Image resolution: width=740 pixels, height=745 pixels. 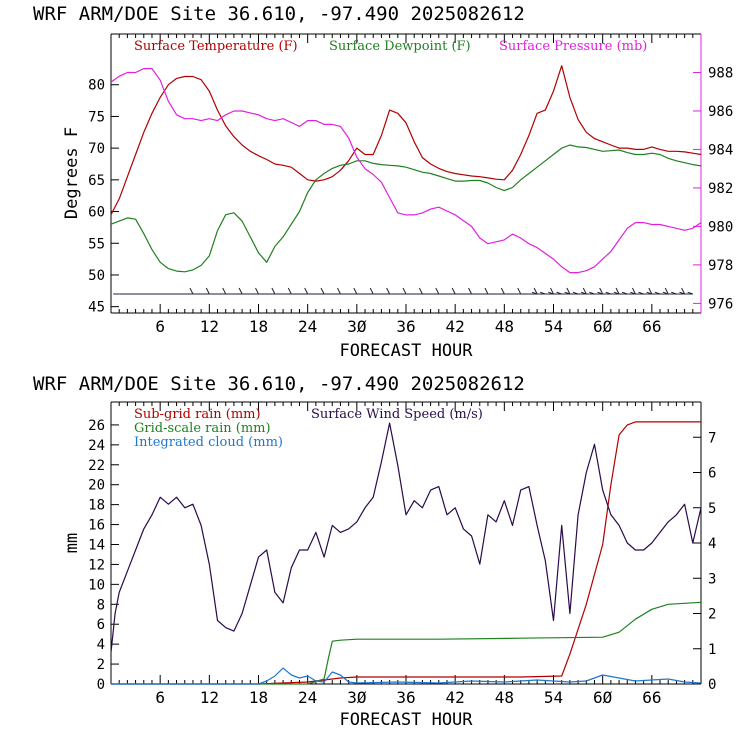 I want to click on legend-entry: Integrated cloud (mm), so click(x=208, y=442).